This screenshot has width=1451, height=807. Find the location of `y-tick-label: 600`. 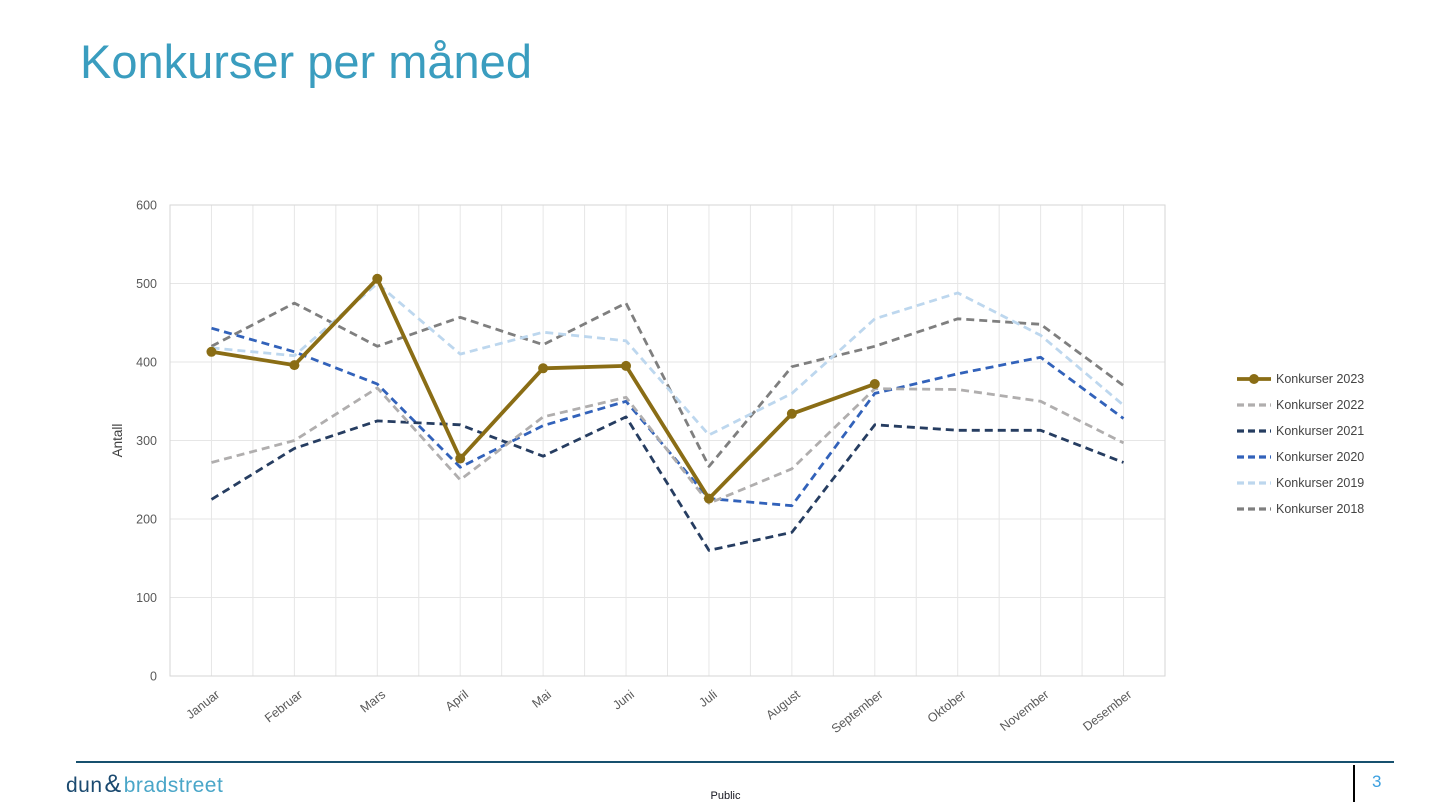

y-tick-label: 600 is located at coordinates (146, 206).